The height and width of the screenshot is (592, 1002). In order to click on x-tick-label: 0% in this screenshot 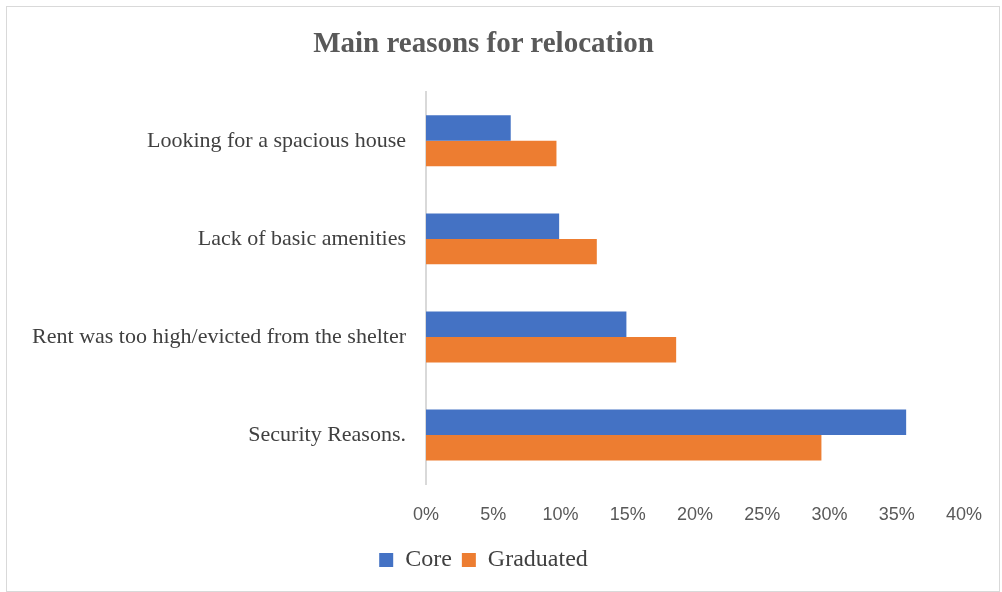, I will do `click(426, 513)`.